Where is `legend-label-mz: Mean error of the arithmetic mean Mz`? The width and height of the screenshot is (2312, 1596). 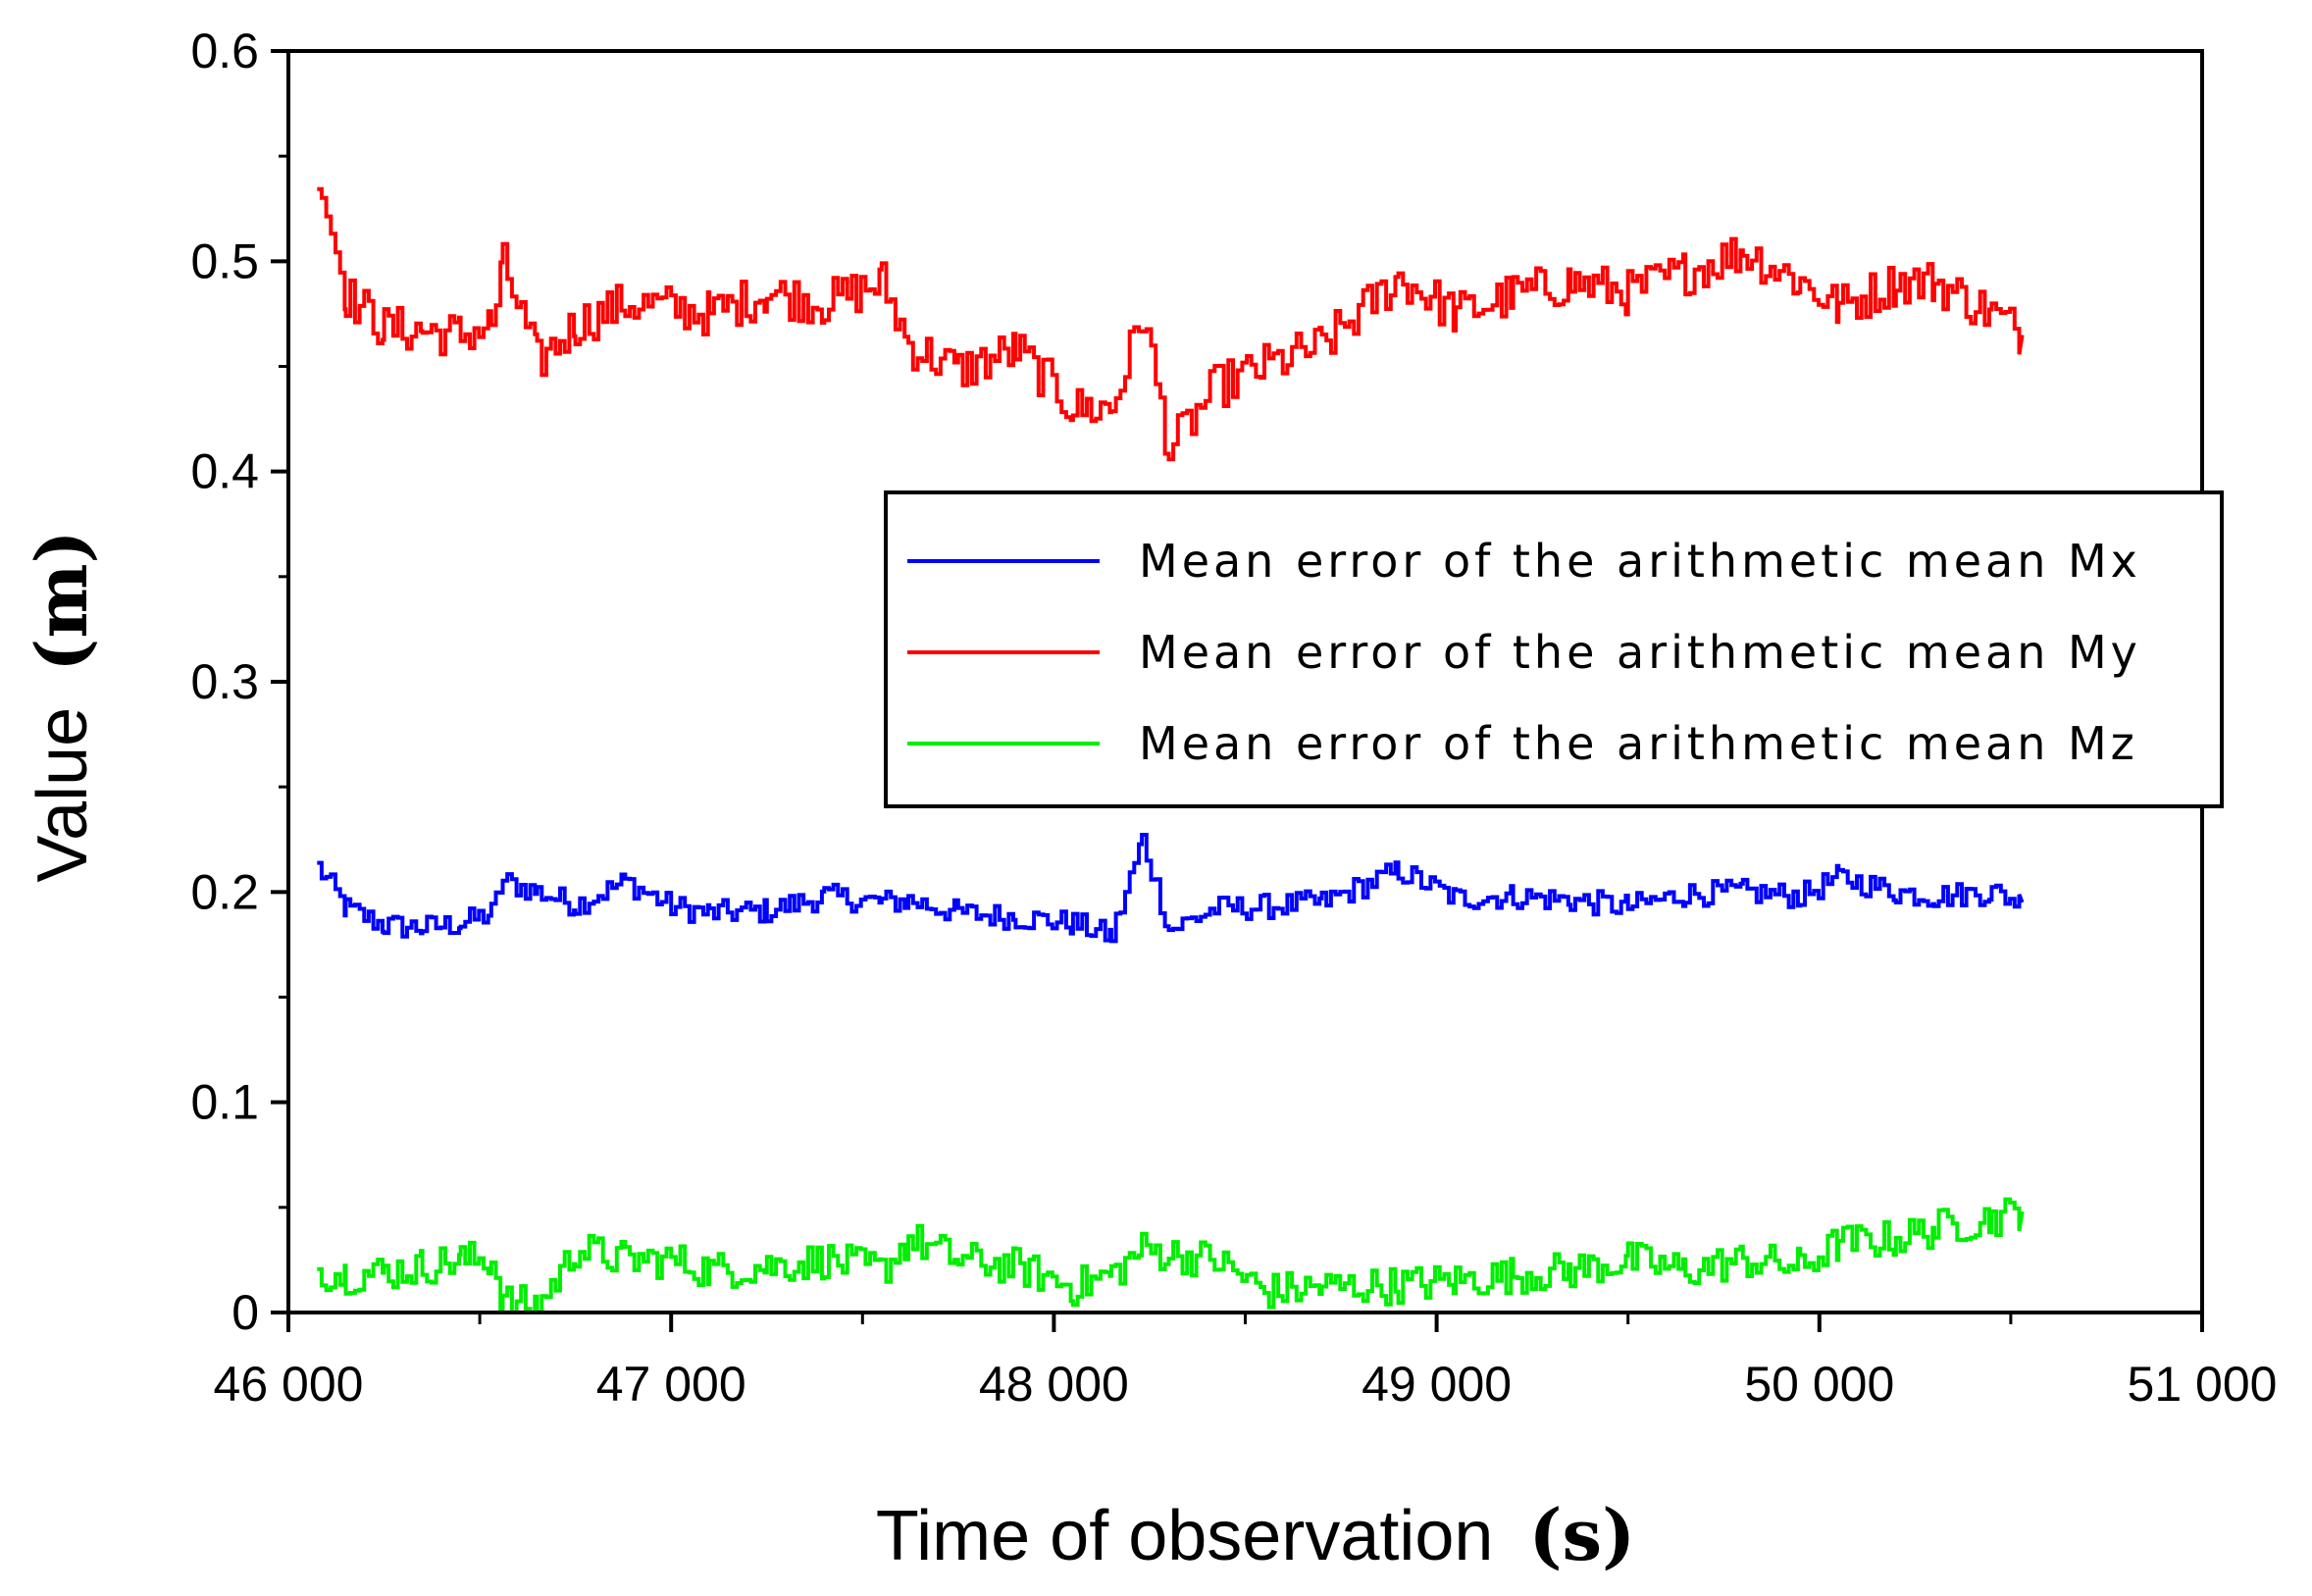
legend-label-mz: Mean error of the arithmetic mean Mz is located at coordinates (1638, 743).